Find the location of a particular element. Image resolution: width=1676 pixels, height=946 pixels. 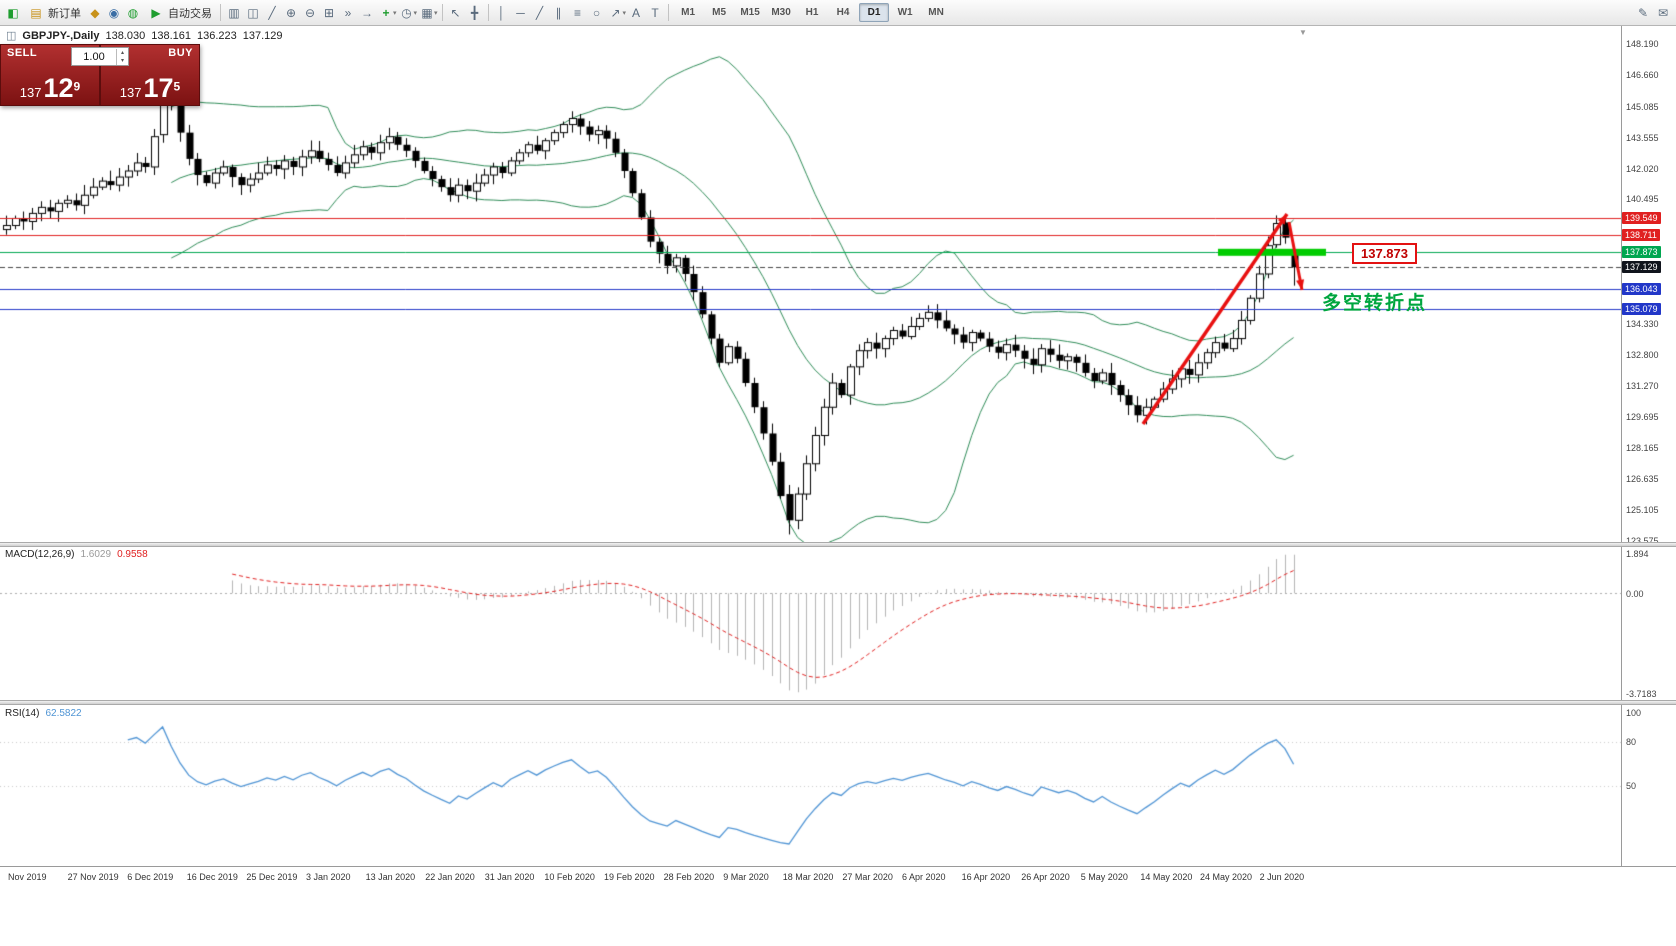

date-tick: 18 Mar 2020 is located at coordinates (808, 877).